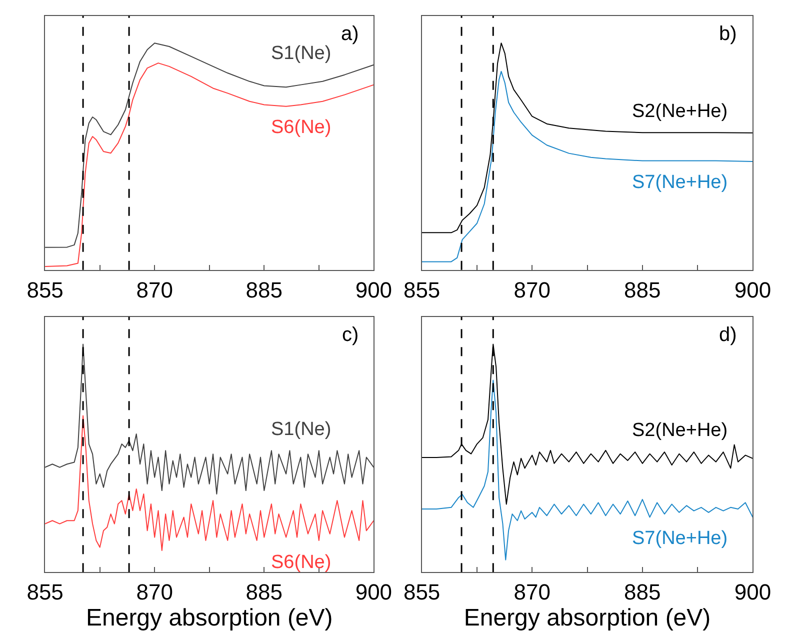 This screenshot has height=635, width=788. What do you see at coordinates (728, 34) in the screenshot?
I see `annotation: b)` at bounding box center [728, 34].